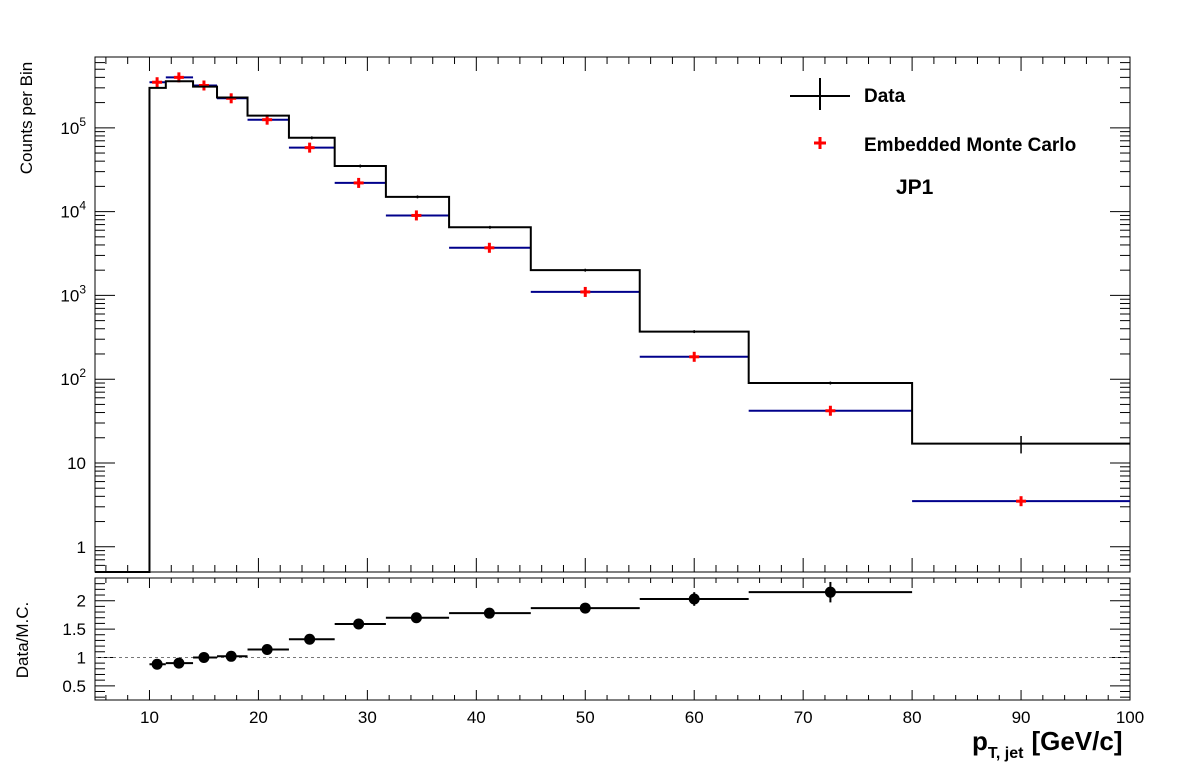 The width and height of the screenshot is (1196, 772). What do you see at coordinates (258, 717) in the screenshot?
I see `x-tick-label: 20` at bounding box center [258, 717].